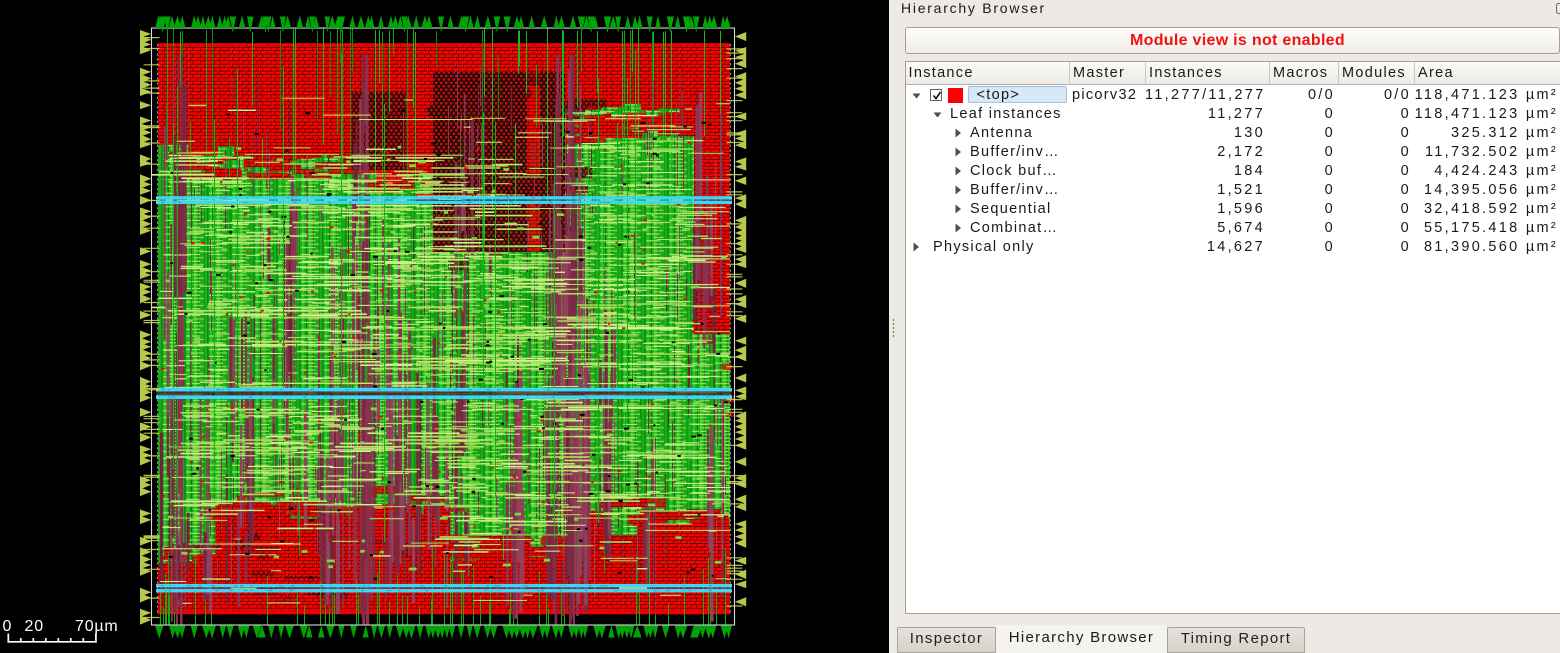 Image resolution: width=1560 pixels, height=653 pixels. I want to click on svg-text: 70µm, so click(97, 626).